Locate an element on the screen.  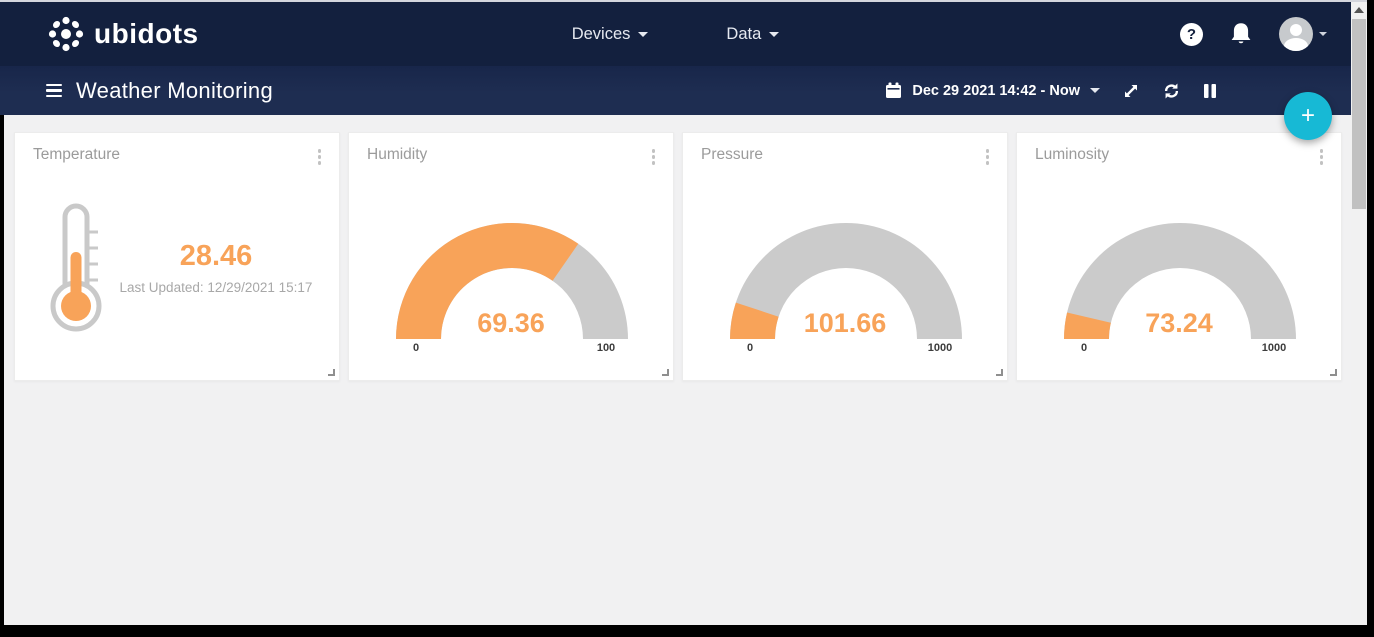
gauge-max-label: 100 is located at coordinates (606, 348).